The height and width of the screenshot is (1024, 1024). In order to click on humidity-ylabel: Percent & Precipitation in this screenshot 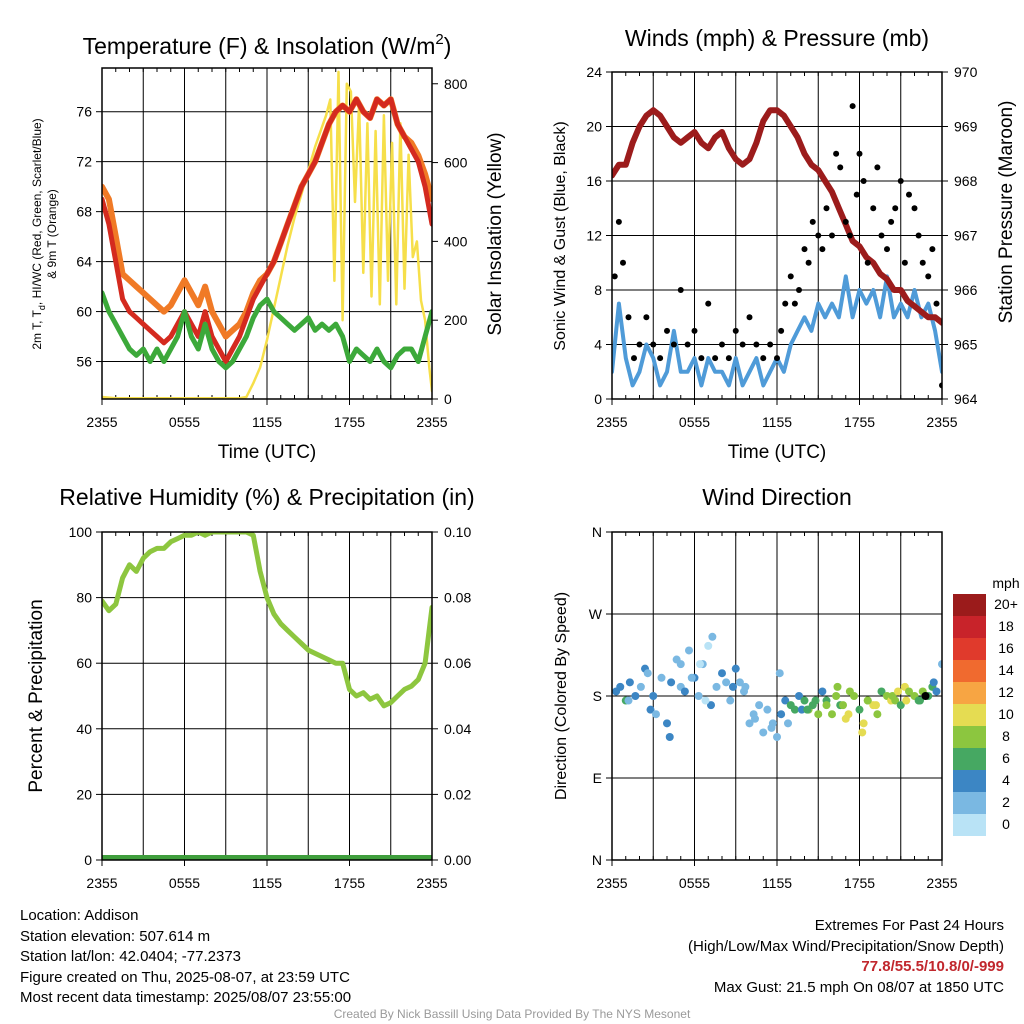, I will do `click(36, 695)`.